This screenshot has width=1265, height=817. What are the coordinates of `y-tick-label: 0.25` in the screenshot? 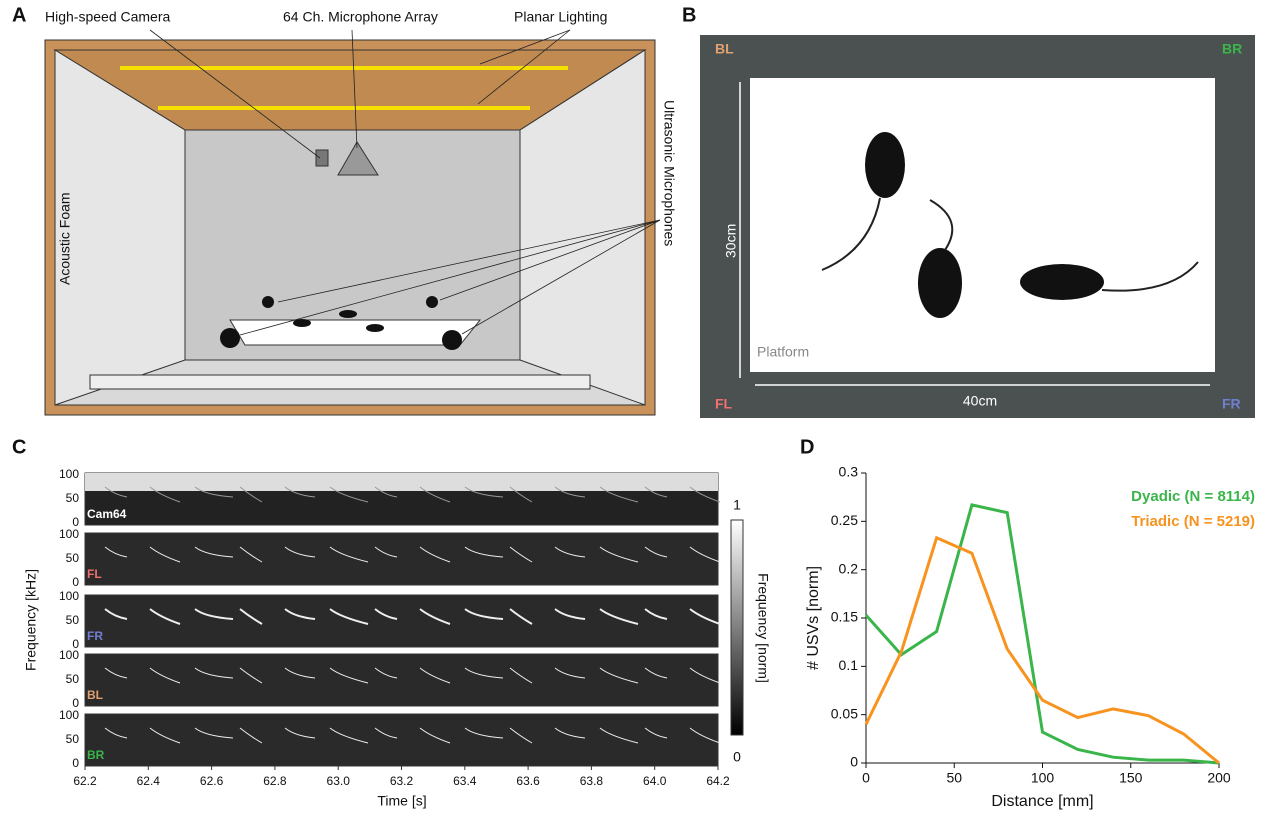 It's located at (844, 520).